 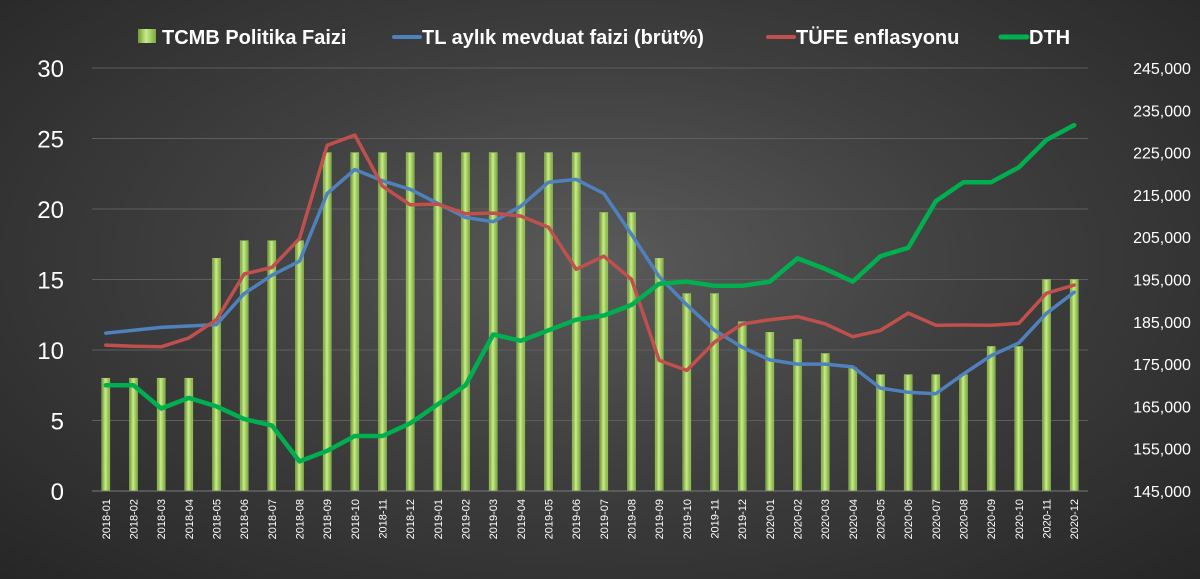 What do you see at coordinates (522, 519) in the screenshot?
I see `x-tick-label: 2019-04` at bounding box center [522, 519].